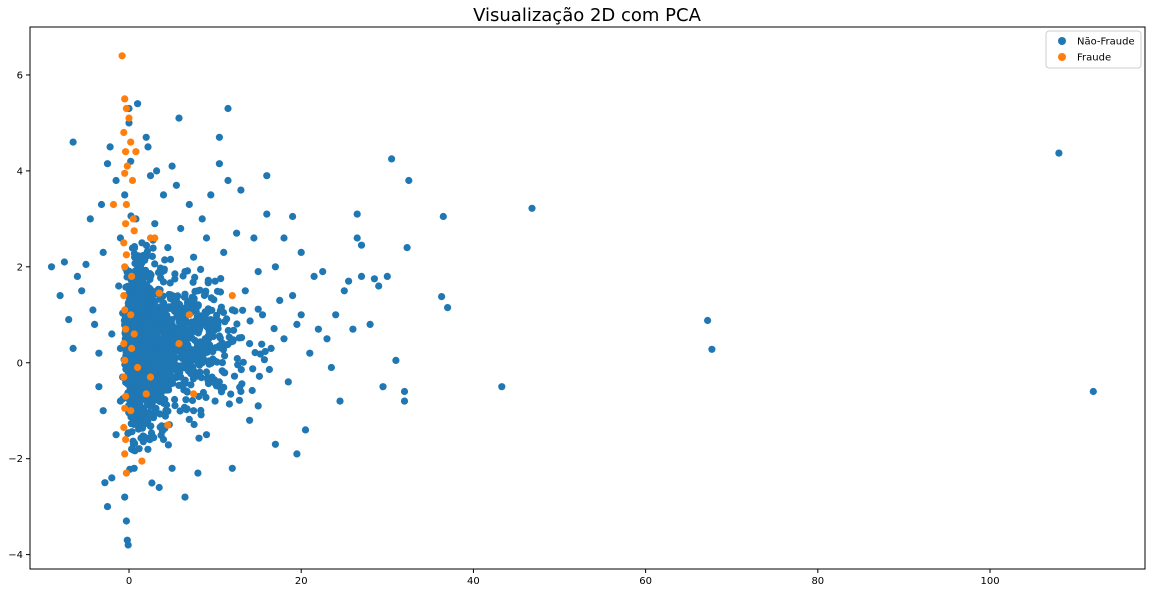 The width and height of the screenshot is (1152, 594). I want to click on chart-title: Visualização 2D com PCA, so click(587, 15).